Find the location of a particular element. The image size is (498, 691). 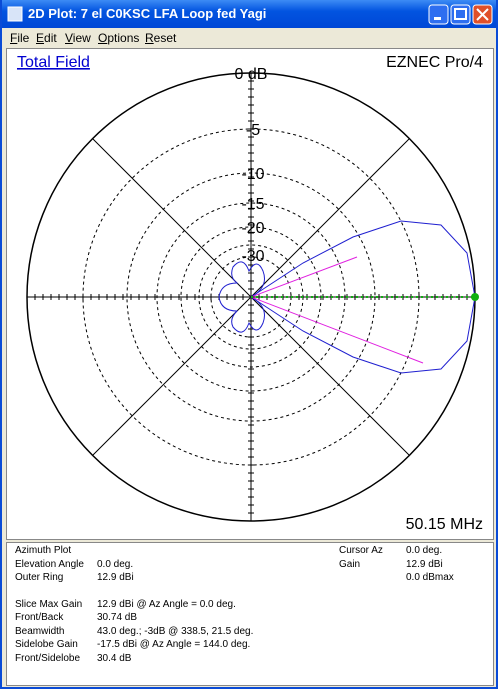

minimize-button is located at coordinates (438, 14).